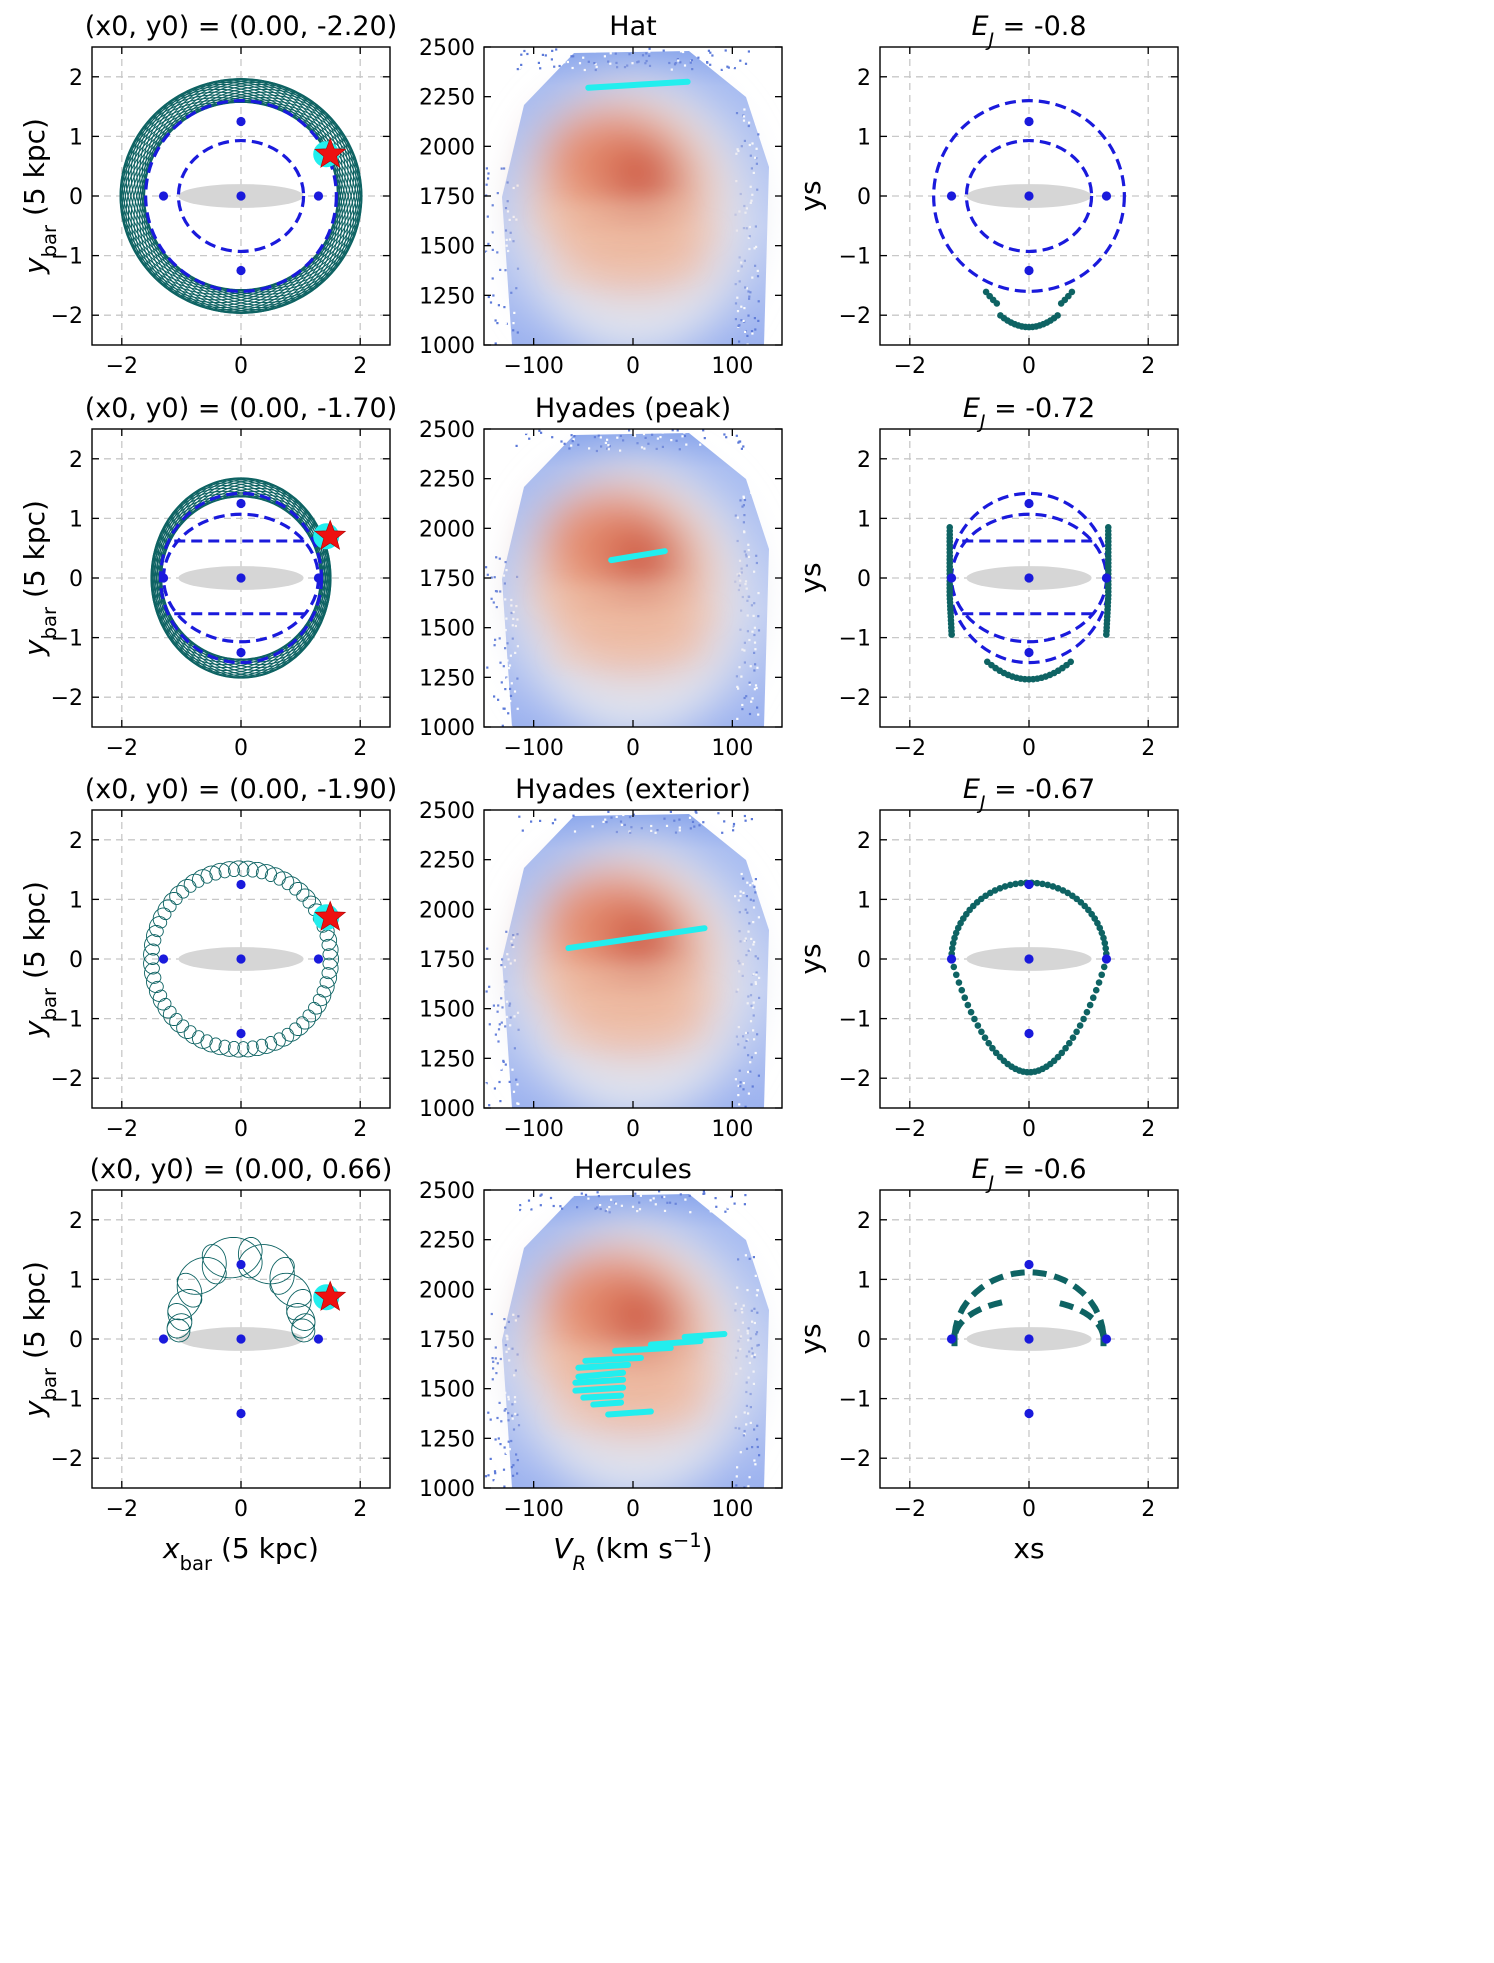  What do you see at coordinates (447, 197) in the screenshot?
I see `y-tick-label: 1750` at bounding box center [447, 197].